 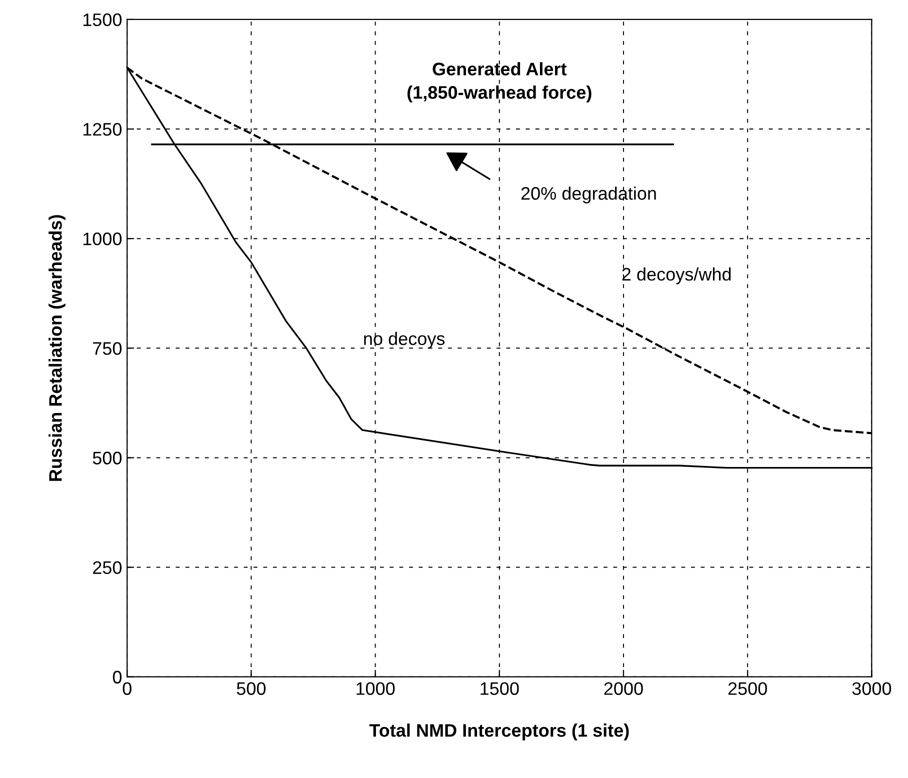 What do you see at coordinates (404, 340) in the screenshot?
I see `annotation: no decoys` at bounding box center [404, 340].